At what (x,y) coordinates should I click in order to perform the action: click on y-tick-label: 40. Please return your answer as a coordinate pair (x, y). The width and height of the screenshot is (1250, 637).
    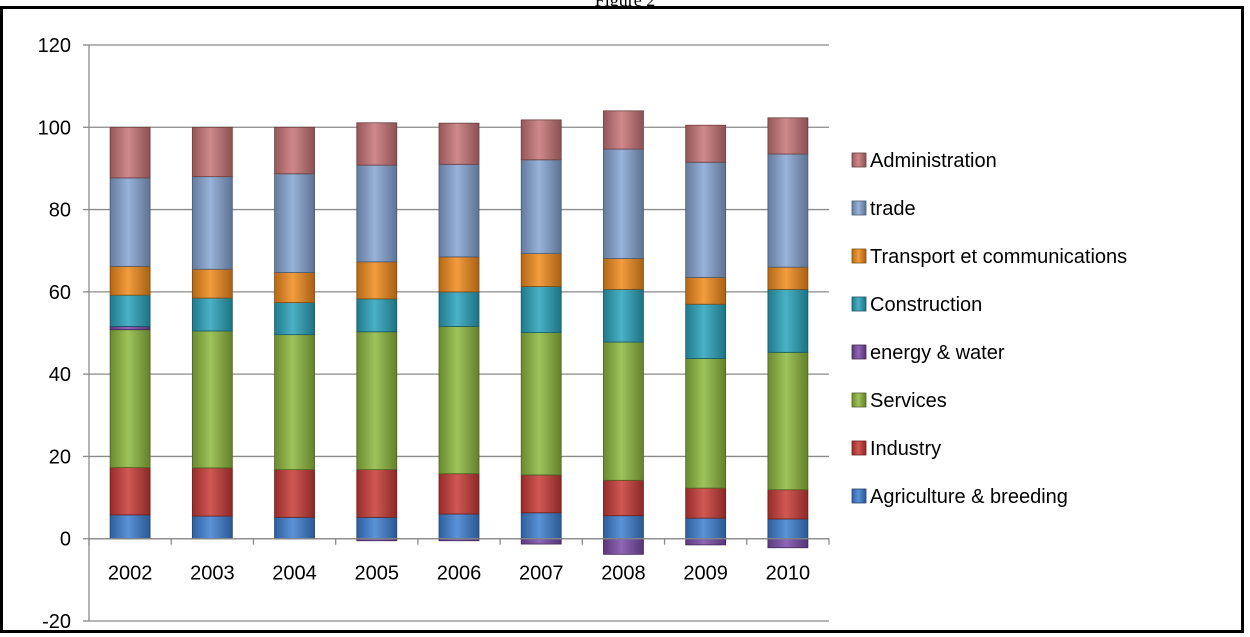
    Looking at the image, I should click on (60, 375).